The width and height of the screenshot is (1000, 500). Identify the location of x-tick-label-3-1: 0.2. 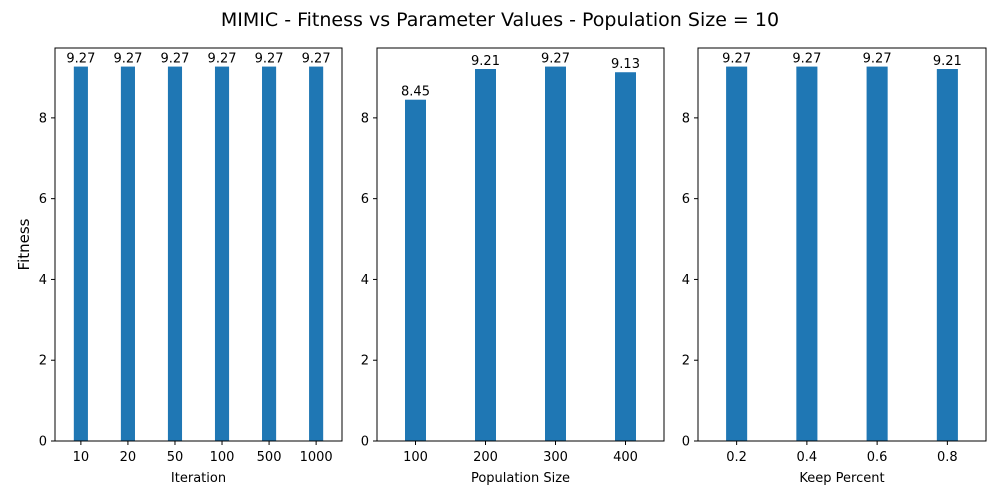
(736, 457).